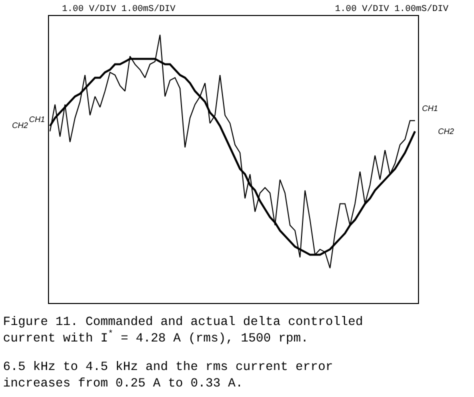  I want to click on caption: Figure 11. Commanded and actual delta controlled current with I$^{*}$ = 4.28 A (rms), 1500 rpm., so click(183, 330).